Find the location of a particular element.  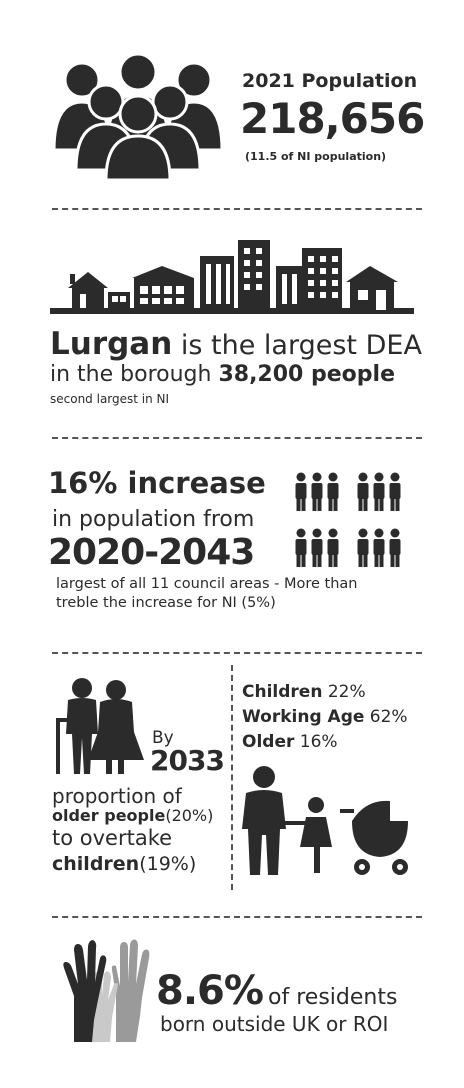

birthplace-percent: 8.6% is located at coordinates (210, 991).